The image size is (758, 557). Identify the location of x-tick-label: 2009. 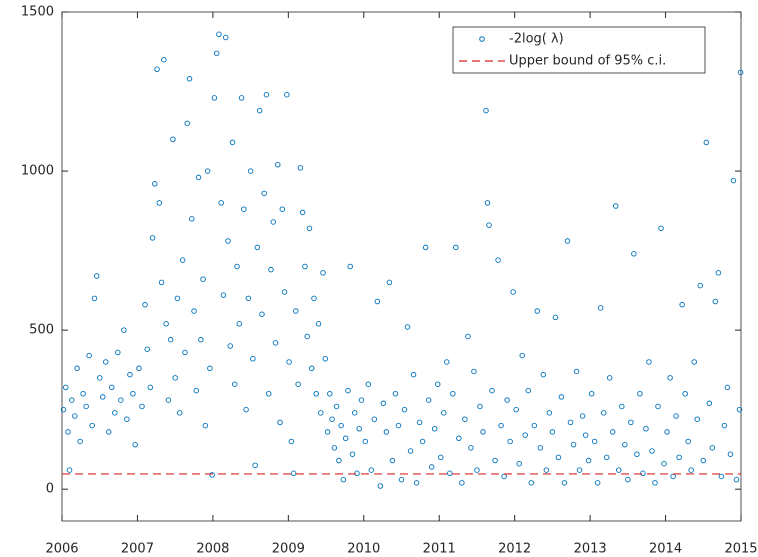
(288, 549).